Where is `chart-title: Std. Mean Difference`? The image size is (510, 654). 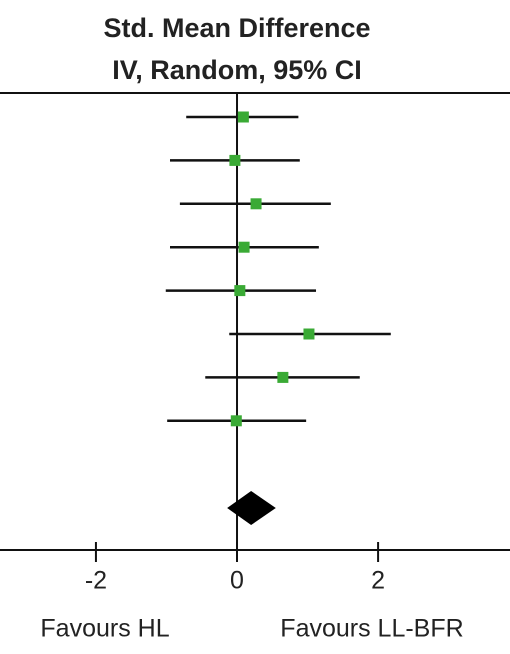 chart-title: Std. Mean Difference is located at coordinates (236, 28).